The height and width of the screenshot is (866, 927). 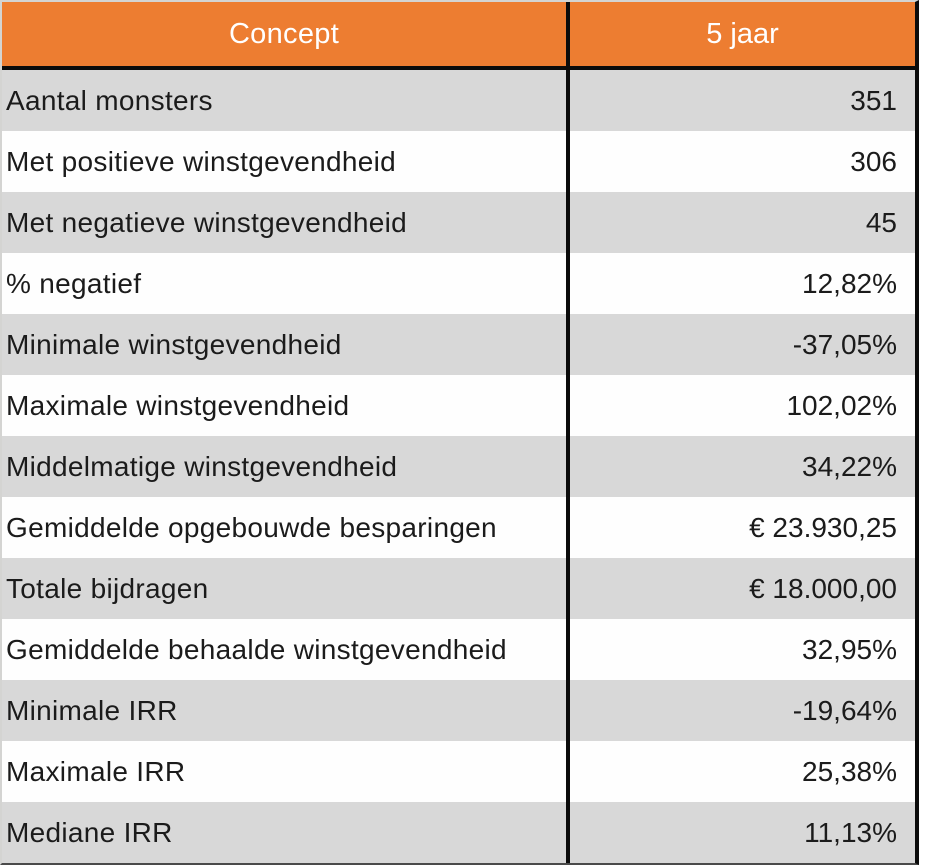 I want to click on row-label: Maximale winstgevendheid, so click(x=286, y=405).